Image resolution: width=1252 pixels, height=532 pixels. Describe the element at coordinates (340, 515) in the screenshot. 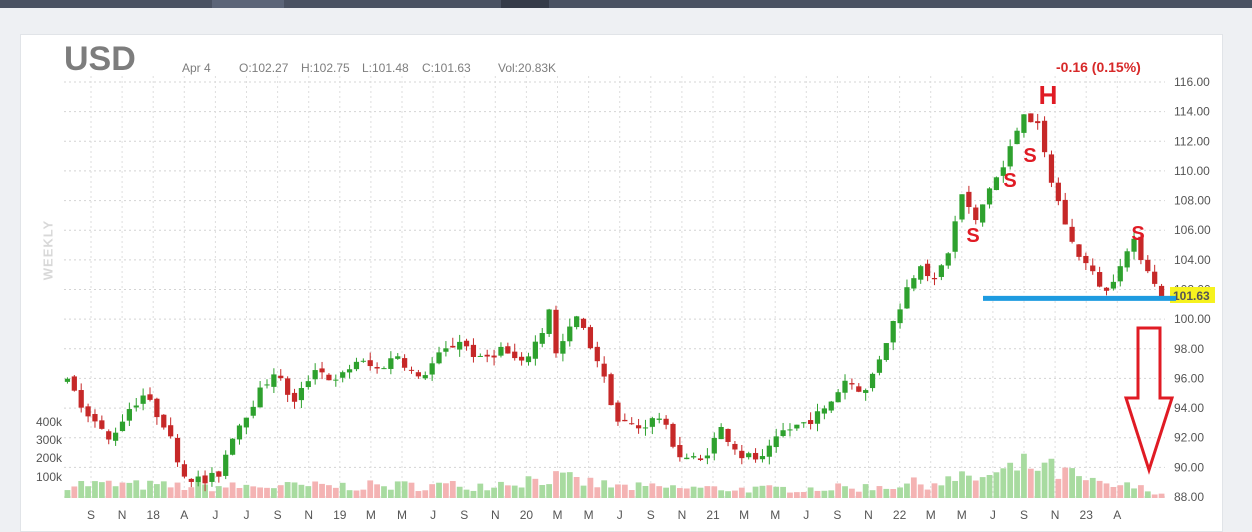

I see `time-tick-label: 19` at that location.